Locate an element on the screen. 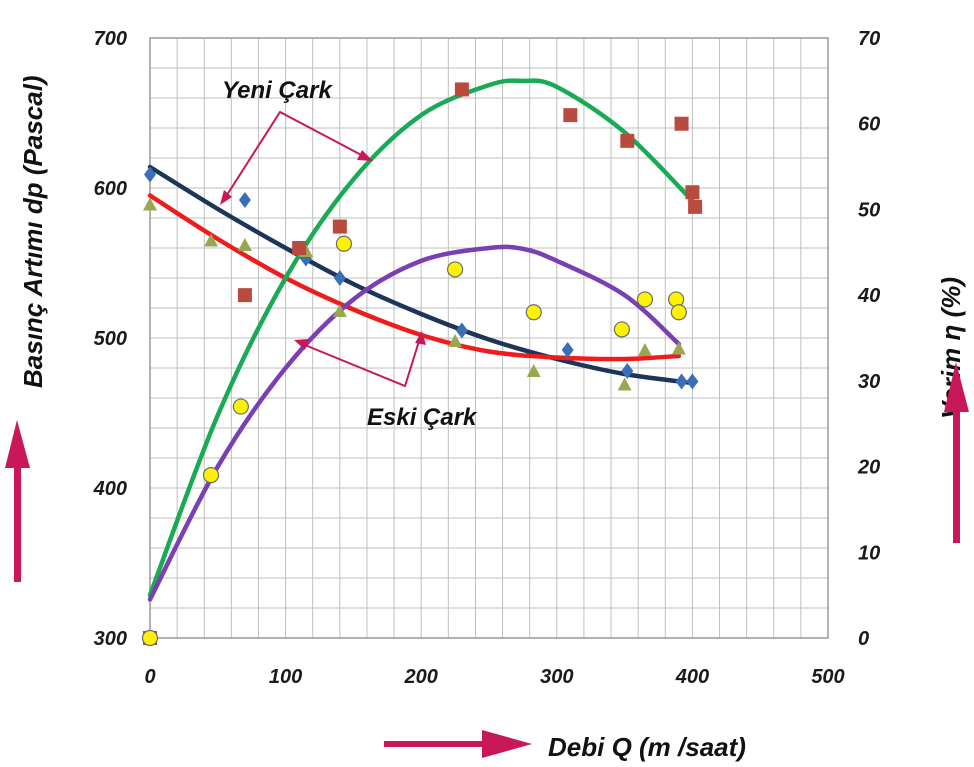 Image resolution: width=974 pixels, height=767 pixels. y-right-tick-label: 0 is located at coordinates (863, 639).